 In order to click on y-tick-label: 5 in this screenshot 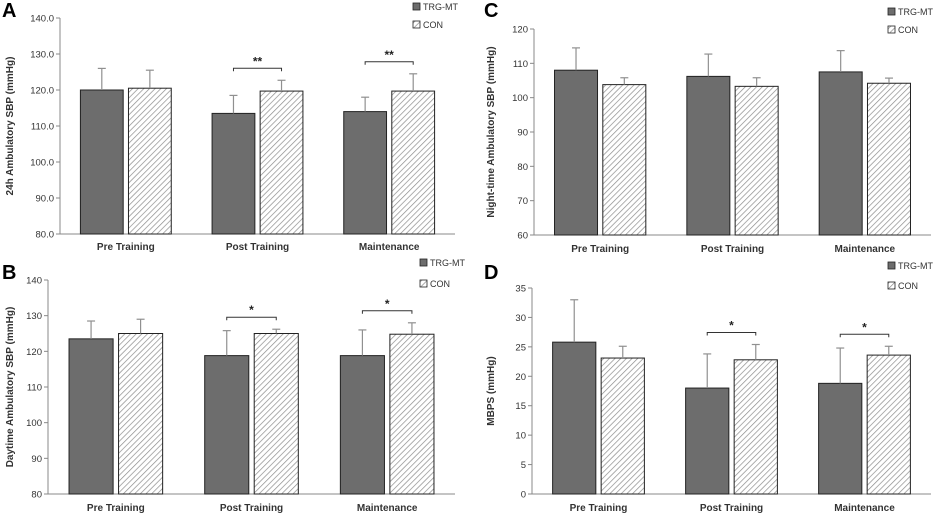, I will do `click(523, 465)`.